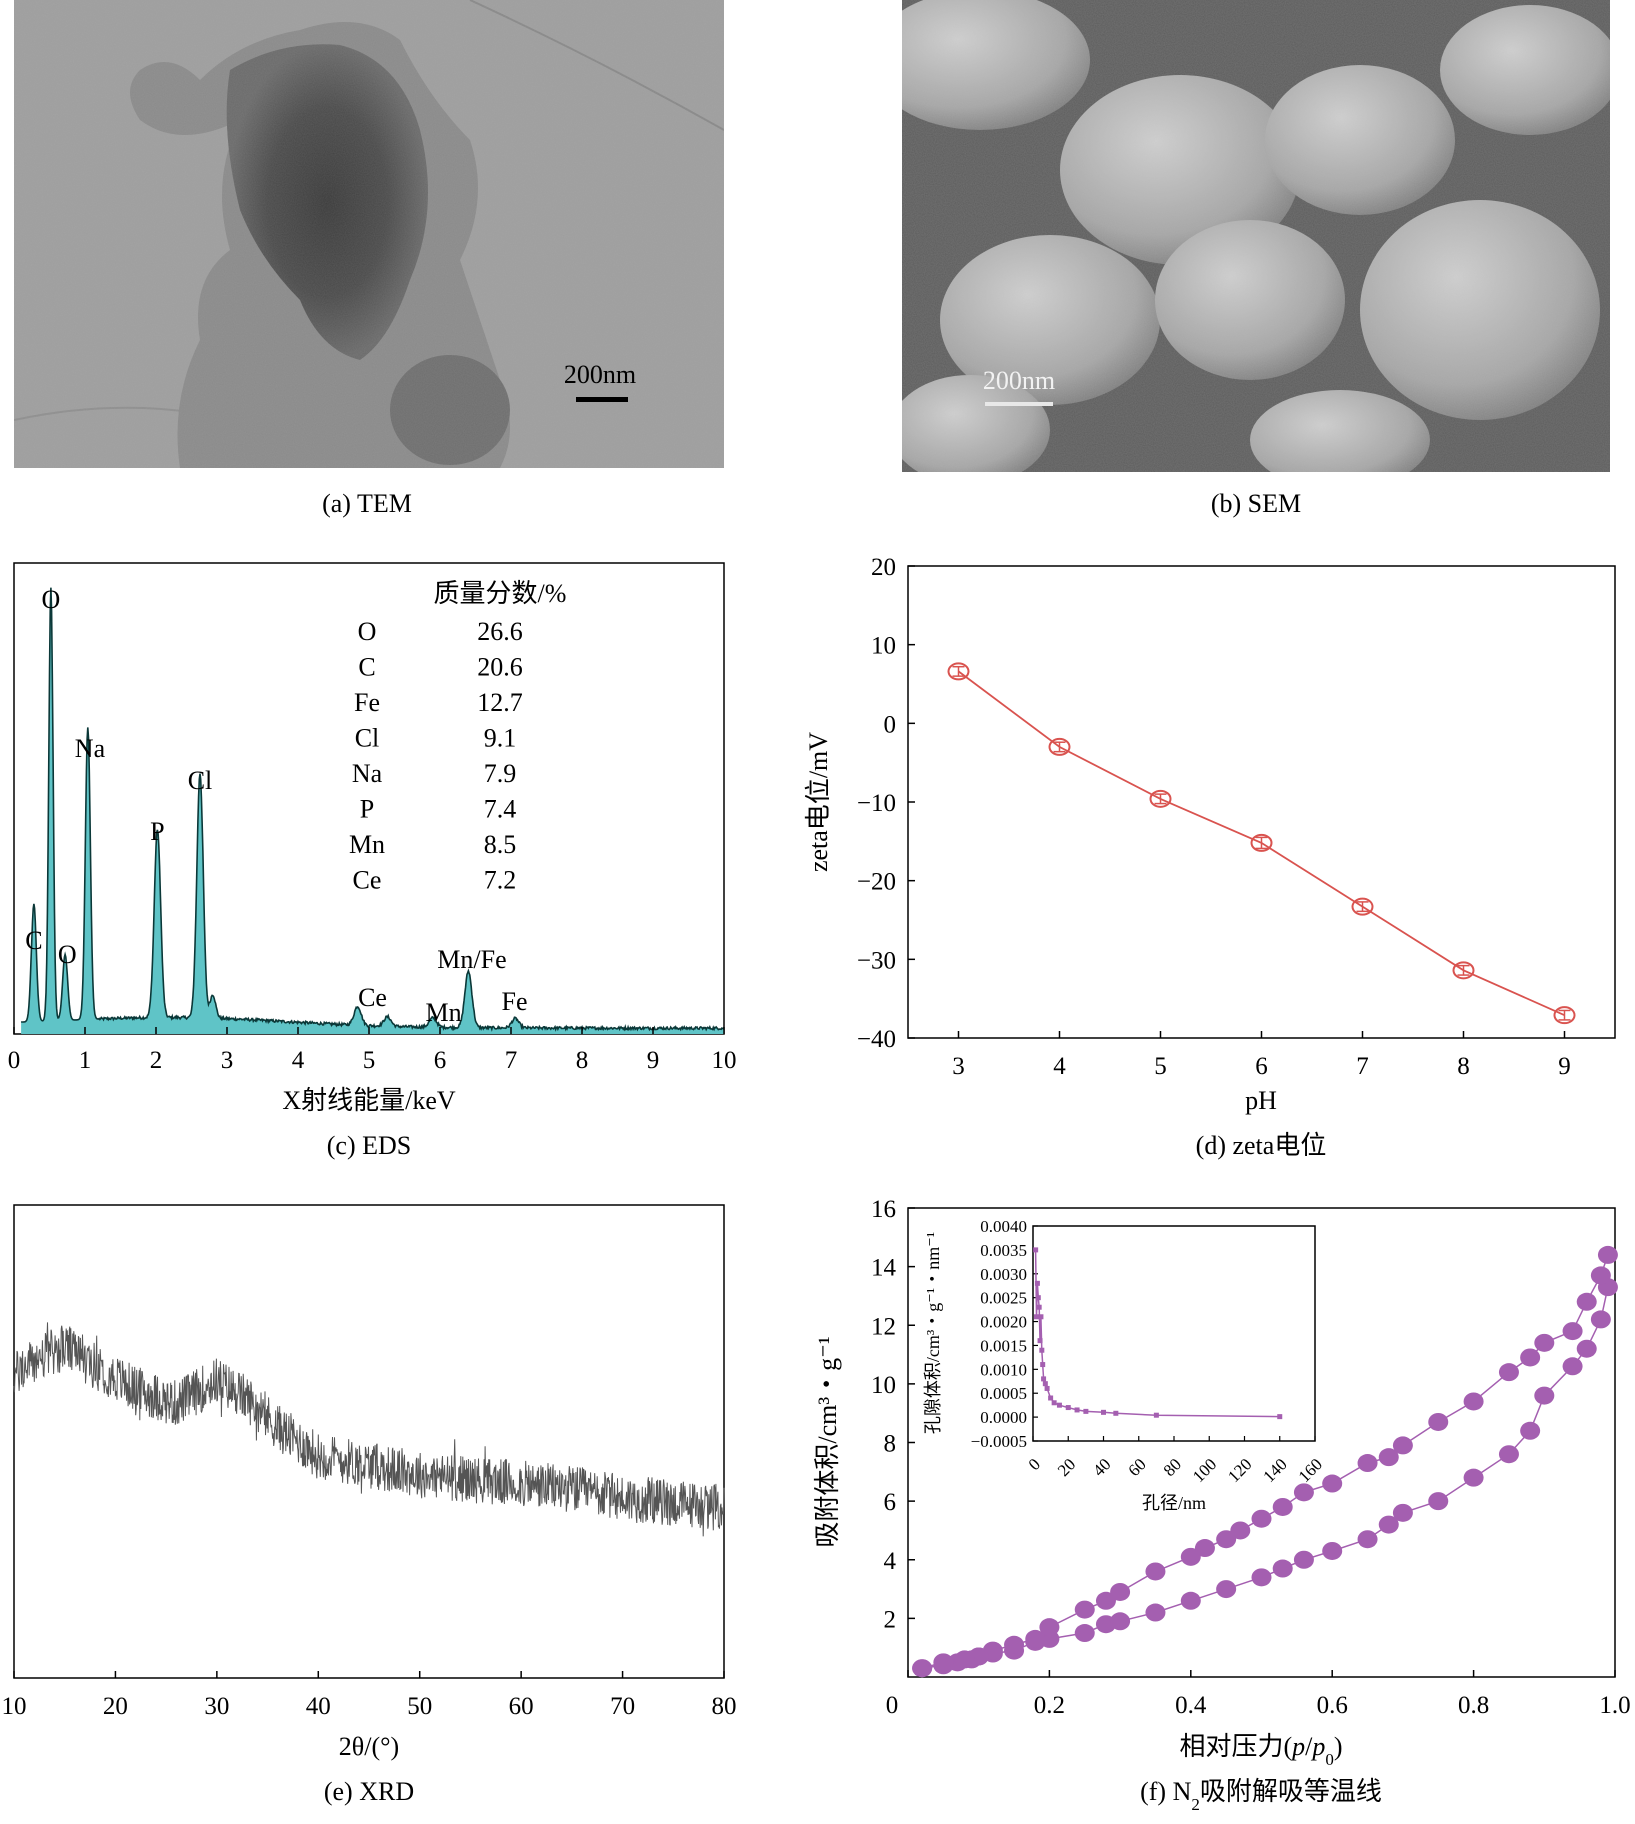 The height and width of the screenshot is (1824, 1635). What do you see at coordinates (33, 940) in the screenshot?
I see `eds-peak-label: C` at bounding box center [33, 940].